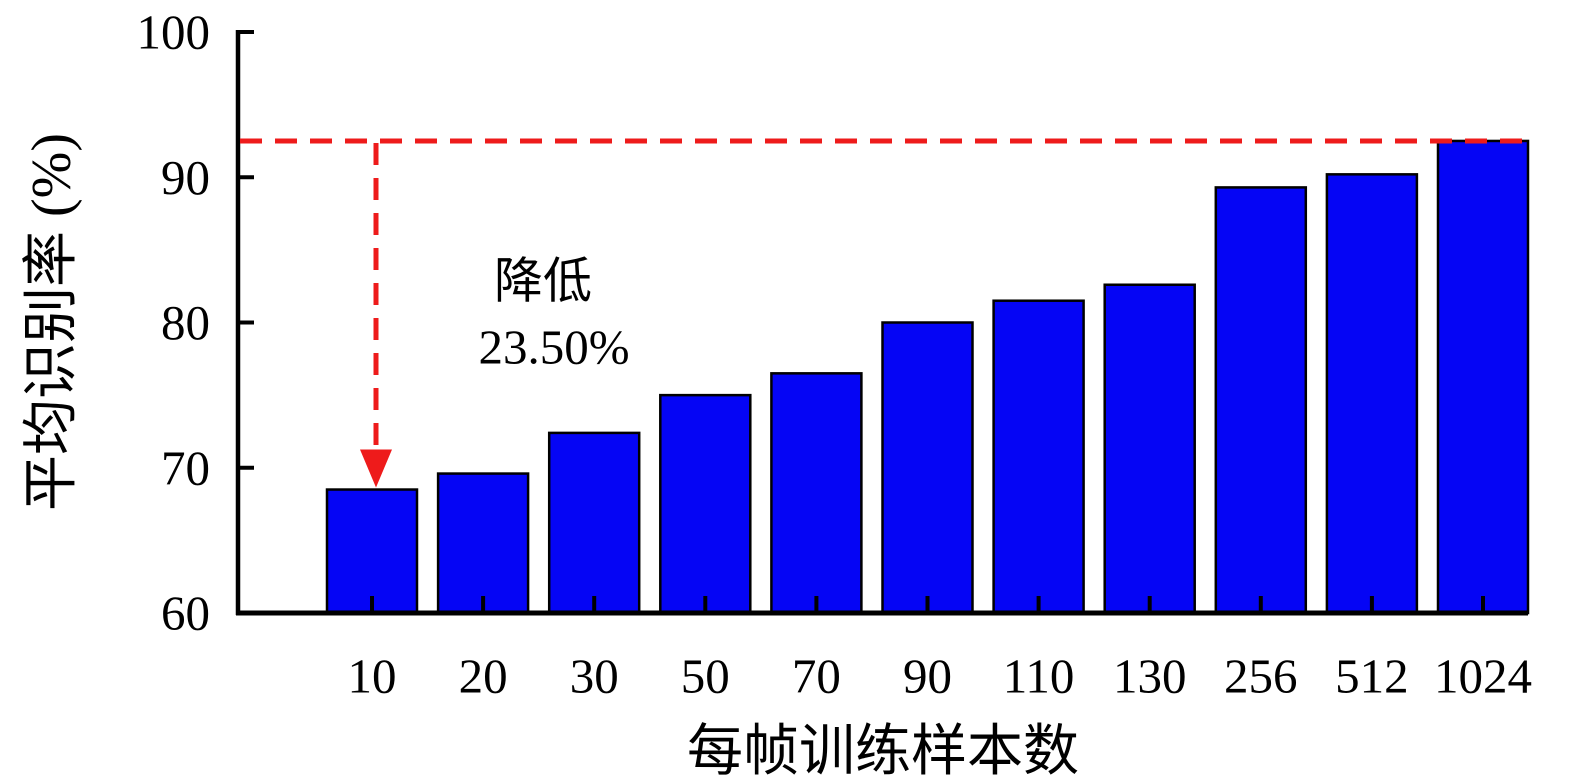 The width and height of the screenshot is (1575, 782). What do you see at coordinates (1261, 676) in the screenshot?
I see `x-tick-label-256: 256` at bounding box center [1261, 676].